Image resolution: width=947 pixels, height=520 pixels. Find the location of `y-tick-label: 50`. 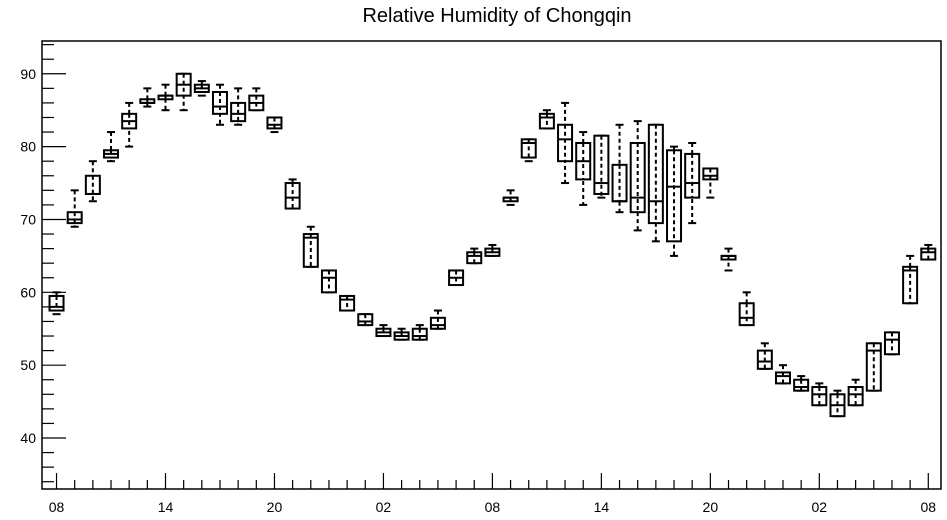

y-tick-label: 50 is located at coordinates (28, 365).